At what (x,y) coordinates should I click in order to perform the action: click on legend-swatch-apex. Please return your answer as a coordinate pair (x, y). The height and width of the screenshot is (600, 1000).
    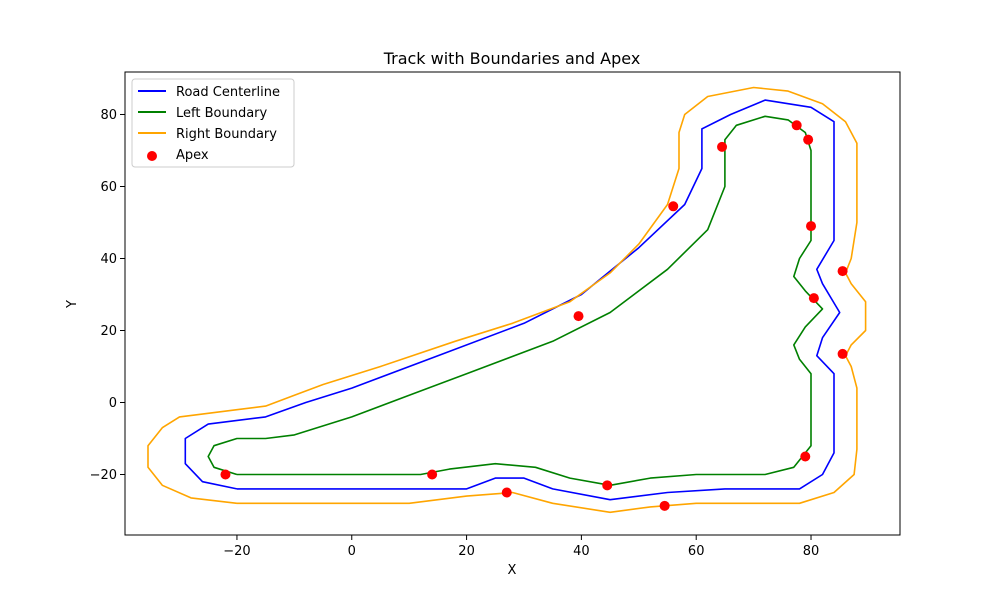
    Looking at the image, I should click on (152, 156).